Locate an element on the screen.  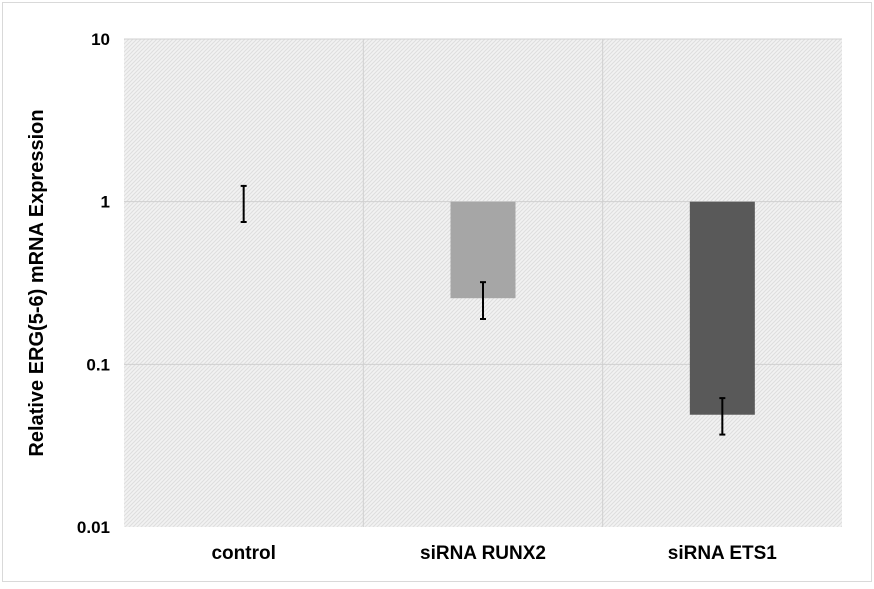
y-tick-label: 10 is located at coordinates (100, 39).